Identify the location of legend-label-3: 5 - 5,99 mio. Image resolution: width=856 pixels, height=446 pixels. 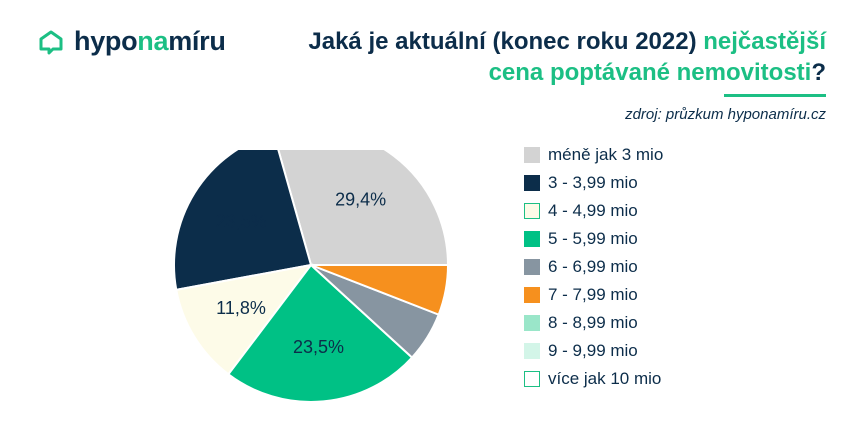
(593, 238).